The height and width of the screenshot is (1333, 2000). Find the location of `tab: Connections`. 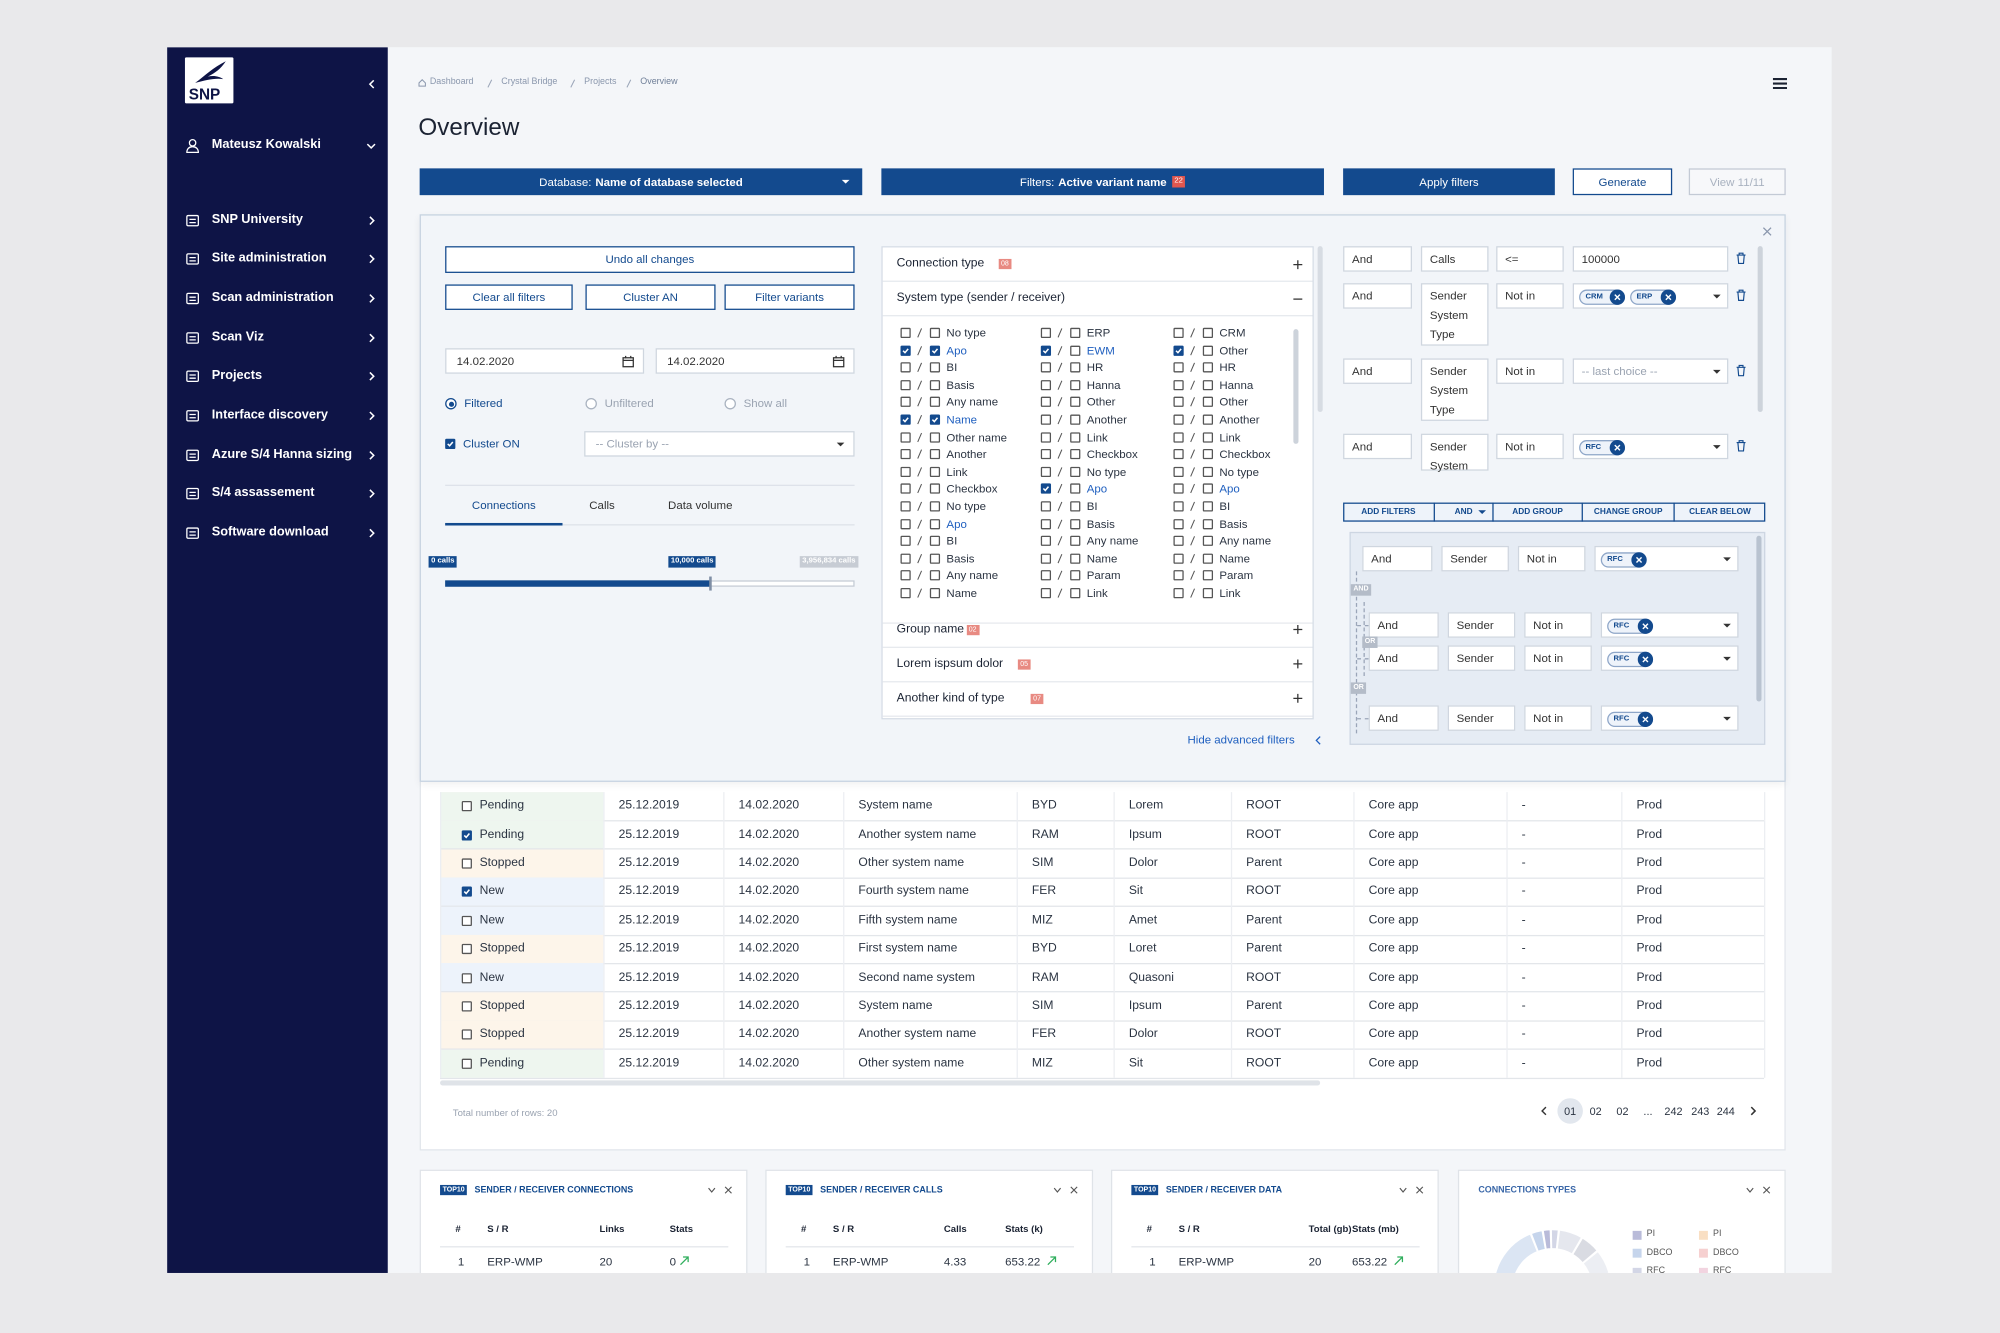

tab: Connections is located at coordinates (503, 505).